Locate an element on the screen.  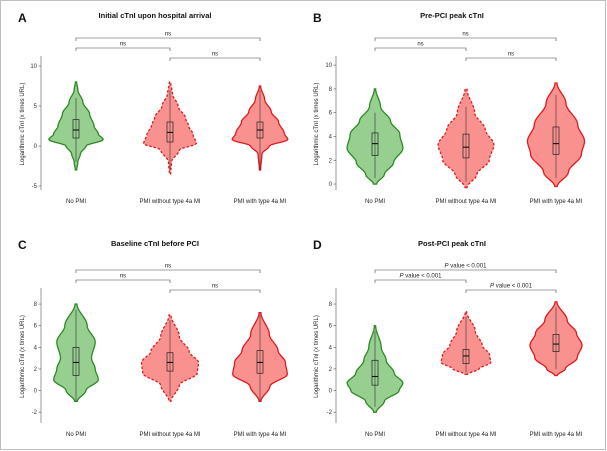
panel-letter: A is located at coordinates (22, 18).